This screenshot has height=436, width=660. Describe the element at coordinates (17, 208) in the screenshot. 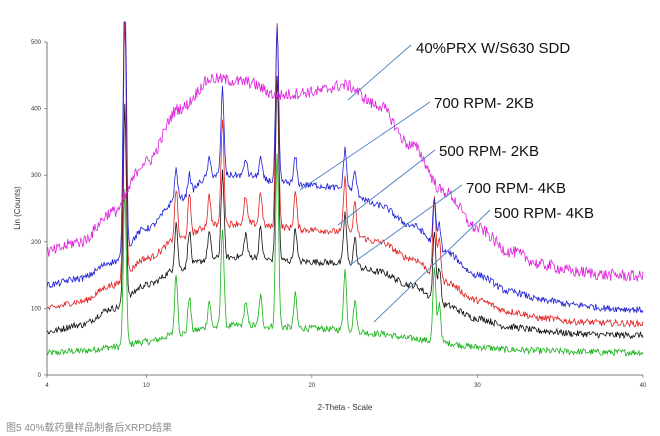

I see `y-axis-title: Lin (Counts)` at that location.